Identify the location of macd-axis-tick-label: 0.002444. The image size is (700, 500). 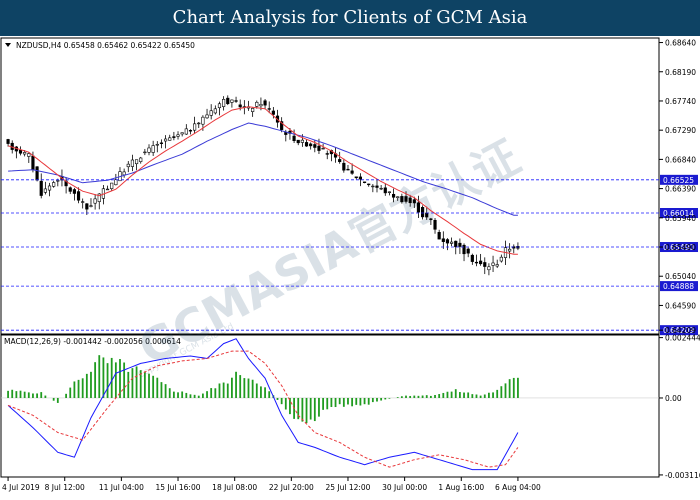
(682, 338).